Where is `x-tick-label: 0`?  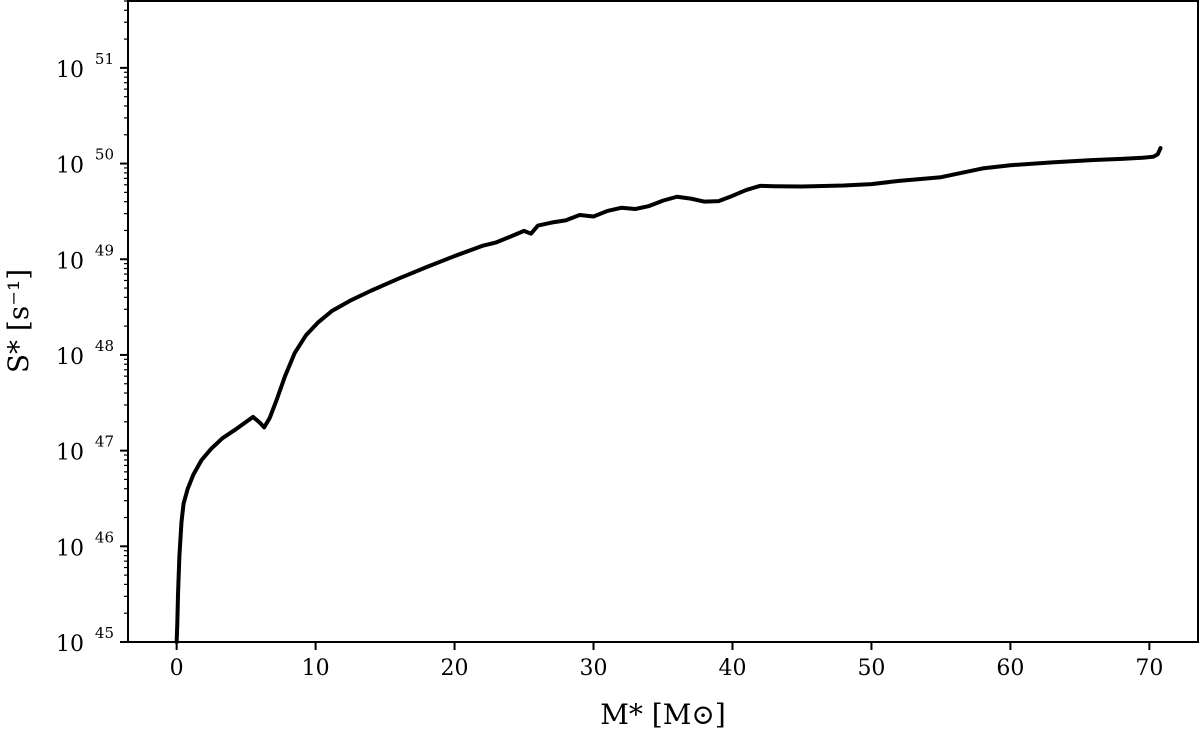
x-tick-label: 0 is located at coordinates (177, 668).